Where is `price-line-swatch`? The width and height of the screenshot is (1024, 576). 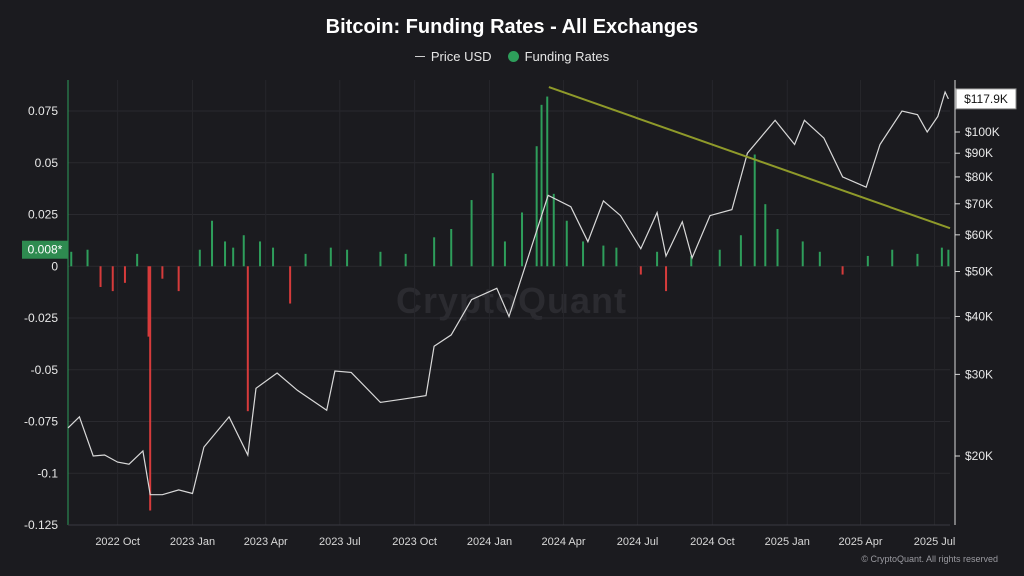 price-line-swatch is located at coordinates (419, 56).